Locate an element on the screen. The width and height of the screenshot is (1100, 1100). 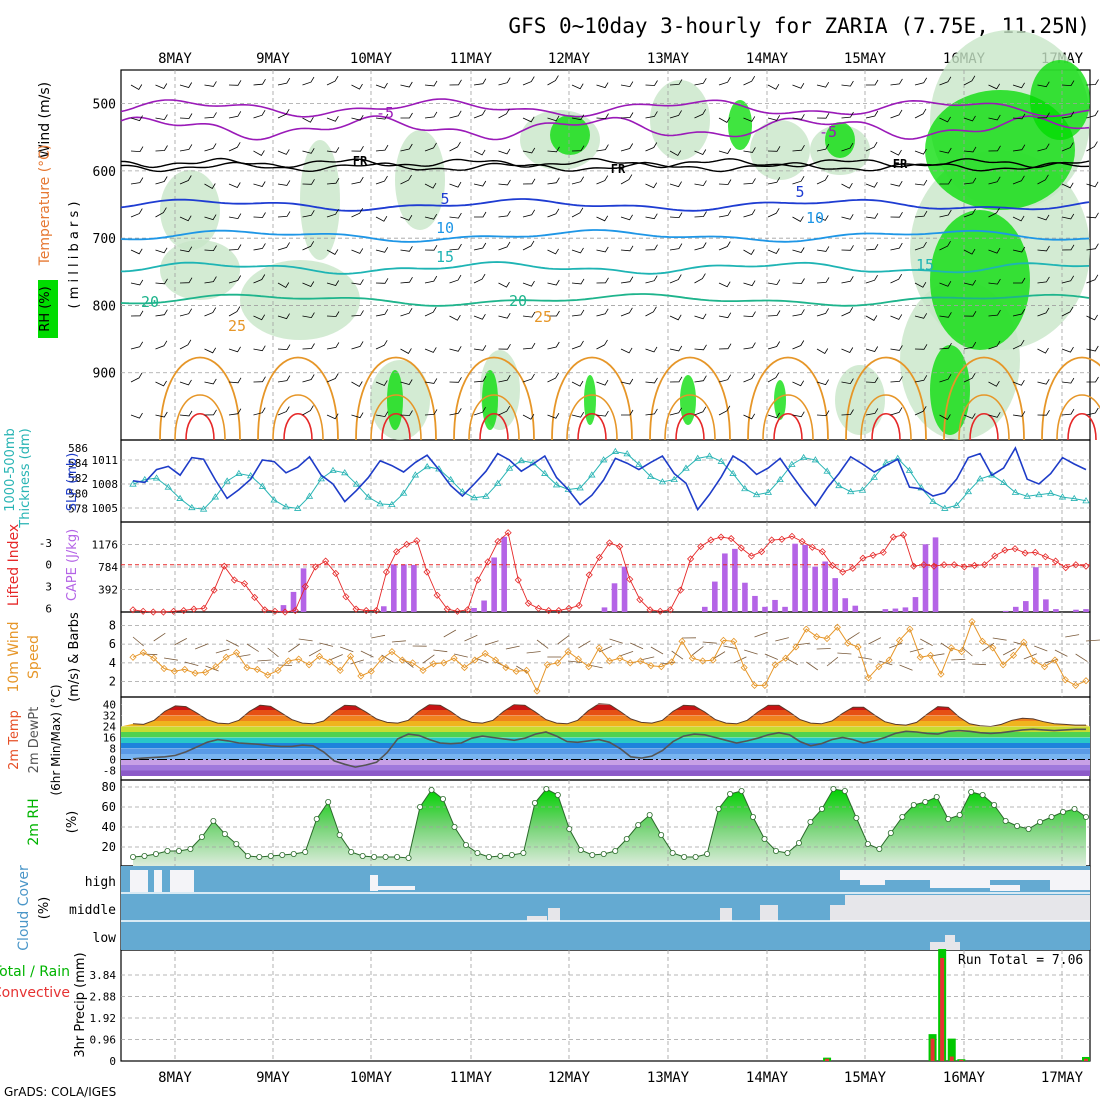
precip-tick-label: 0 is located at coordinates (112, 1061).